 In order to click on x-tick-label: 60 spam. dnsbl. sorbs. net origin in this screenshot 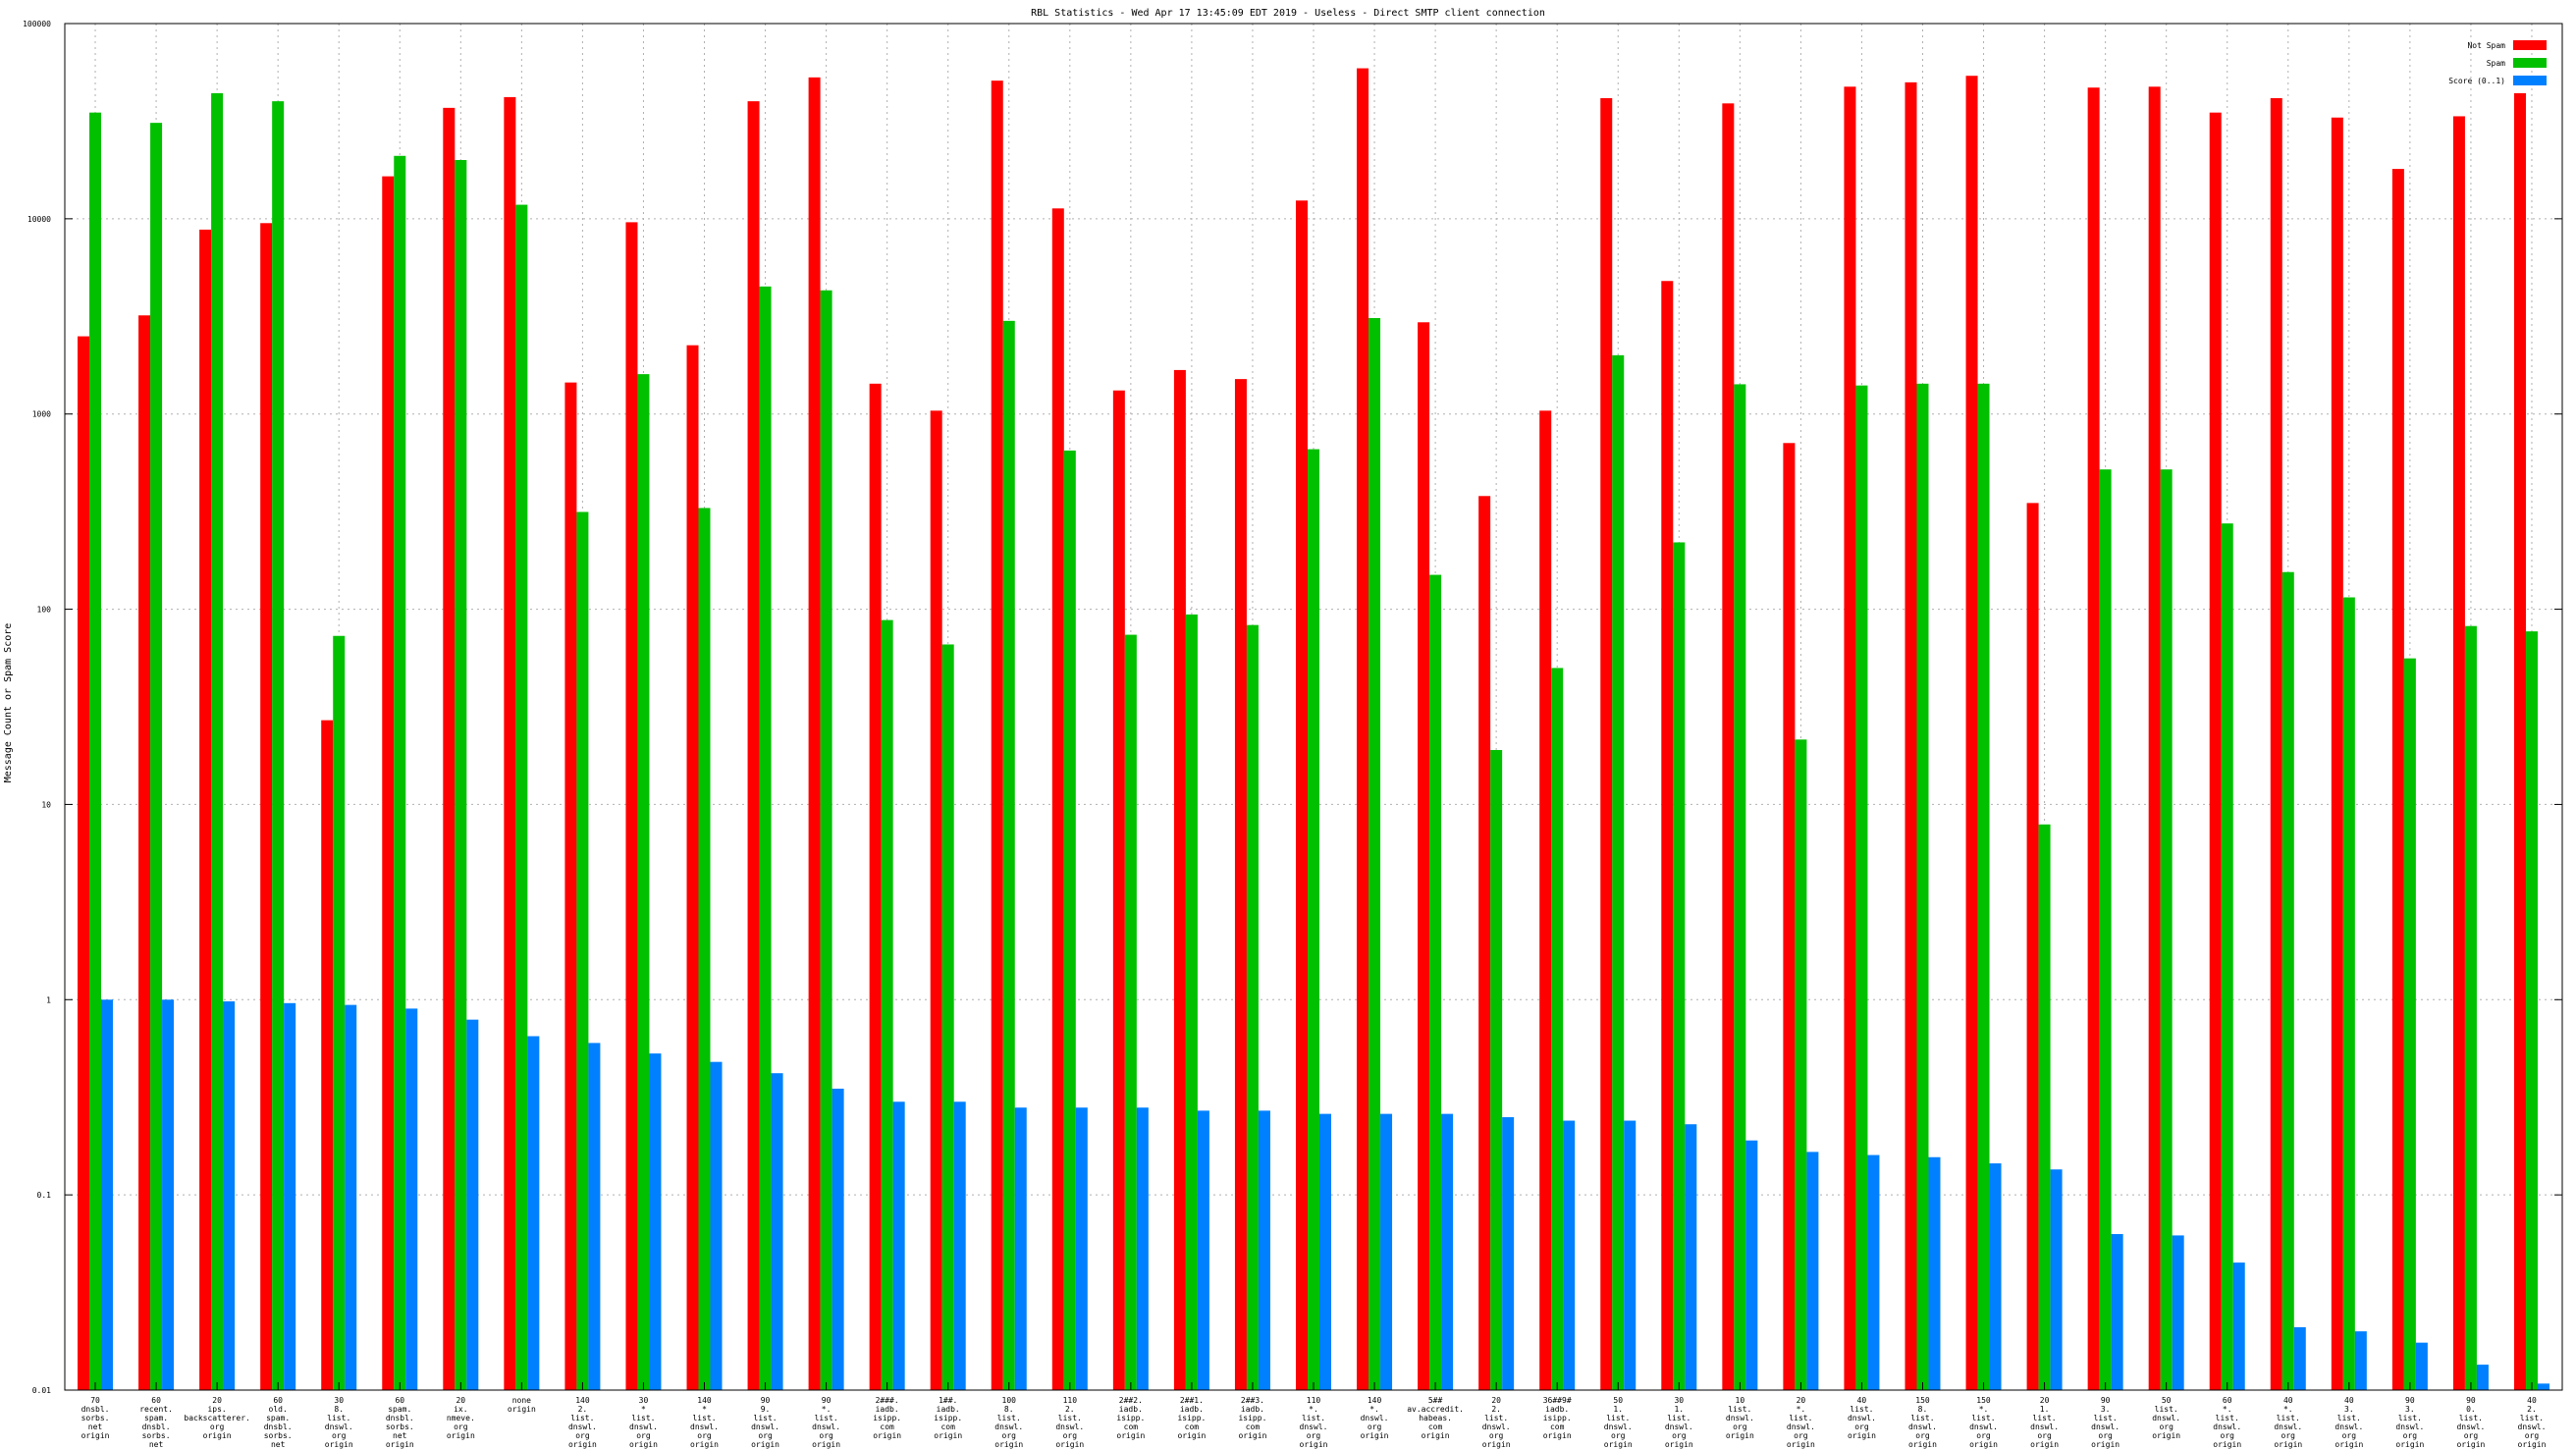, I will do `click(400, 1422)`.